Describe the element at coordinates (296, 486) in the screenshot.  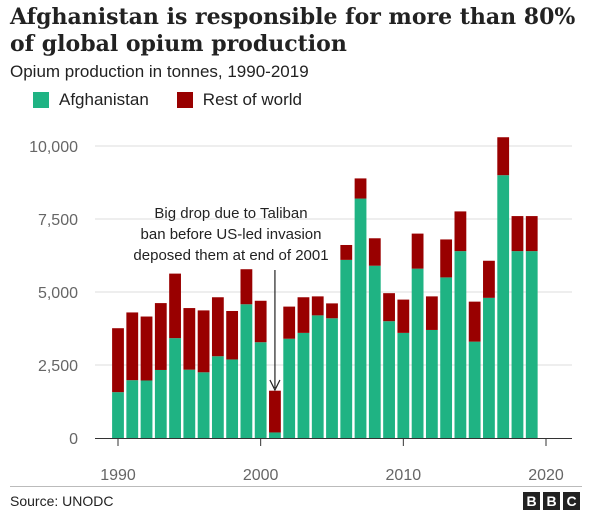
I see `footer-divider` at that location.